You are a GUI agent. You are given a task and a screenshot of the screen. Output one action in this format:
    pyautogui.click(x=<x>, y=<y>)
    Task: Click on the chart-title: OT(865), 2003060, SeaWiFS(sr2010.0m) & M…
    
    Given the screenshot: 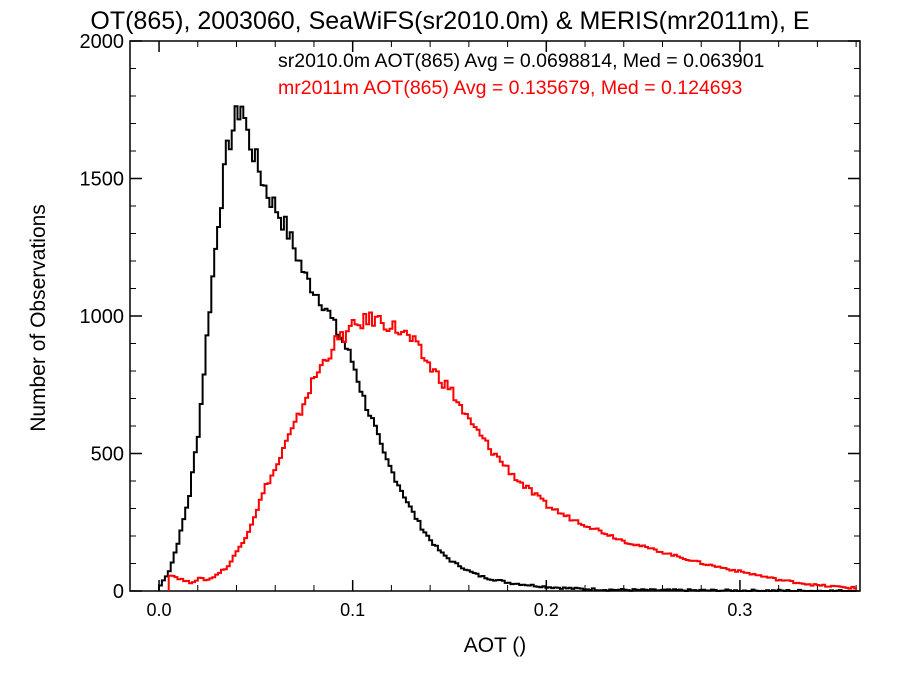 What is the action you would take?
    pyautogui.click(x=449, y=21)
    